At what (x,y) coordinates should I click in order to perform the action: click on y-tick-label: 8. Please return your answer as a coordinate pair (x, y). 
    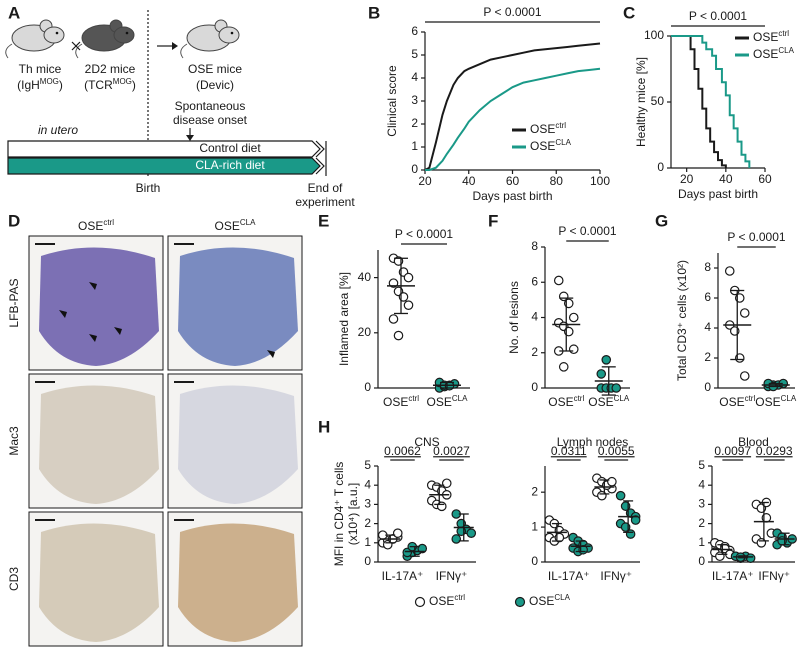
    Looking at the image, I should click on (534, 246).